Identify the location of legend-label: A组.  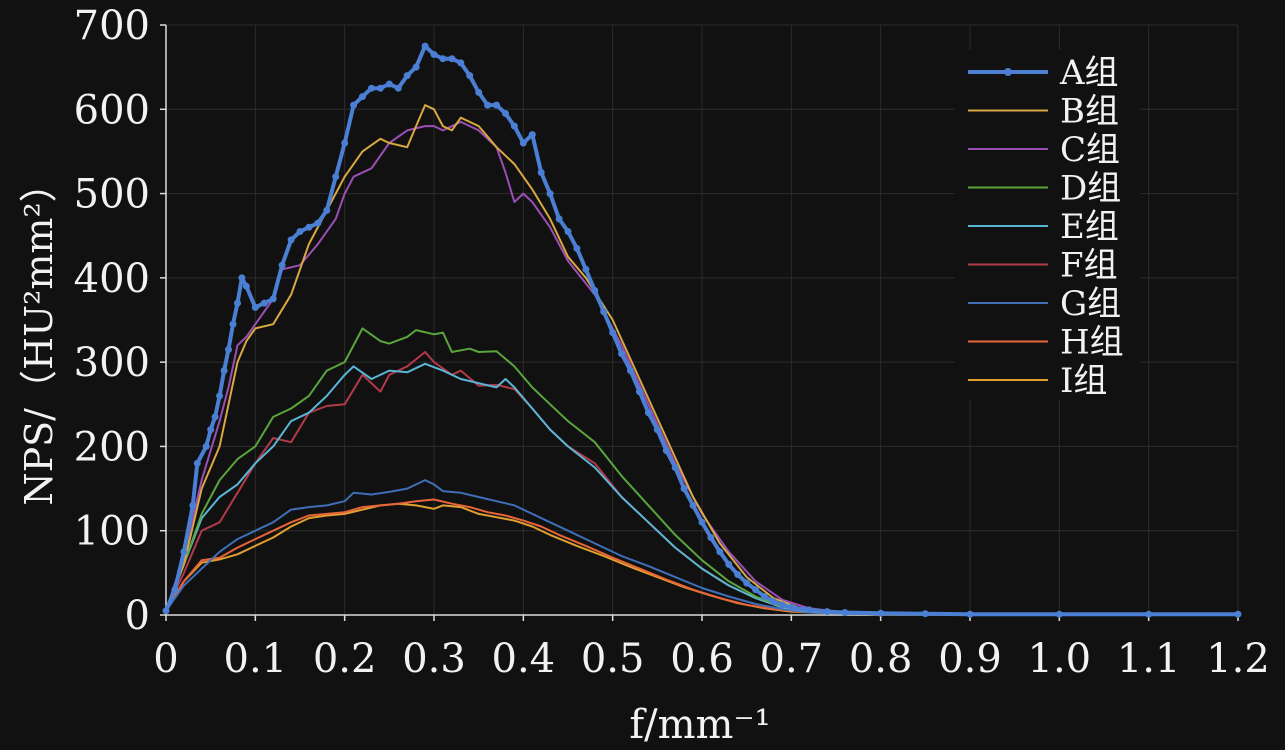
(1089, 73).